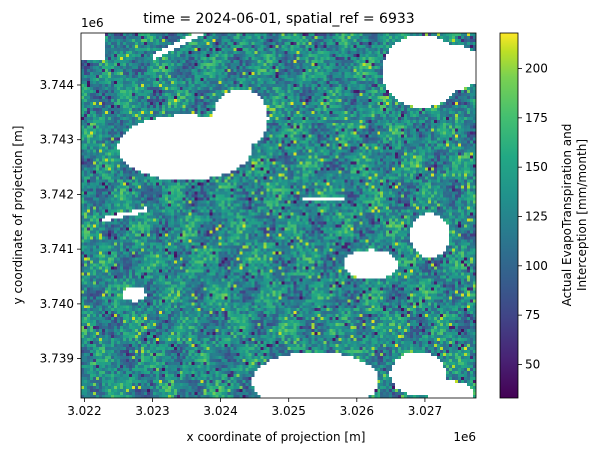 This screenshot has width=600, height=459. I want to click on x-tick-label-0: 3.022, so click(84, 411).